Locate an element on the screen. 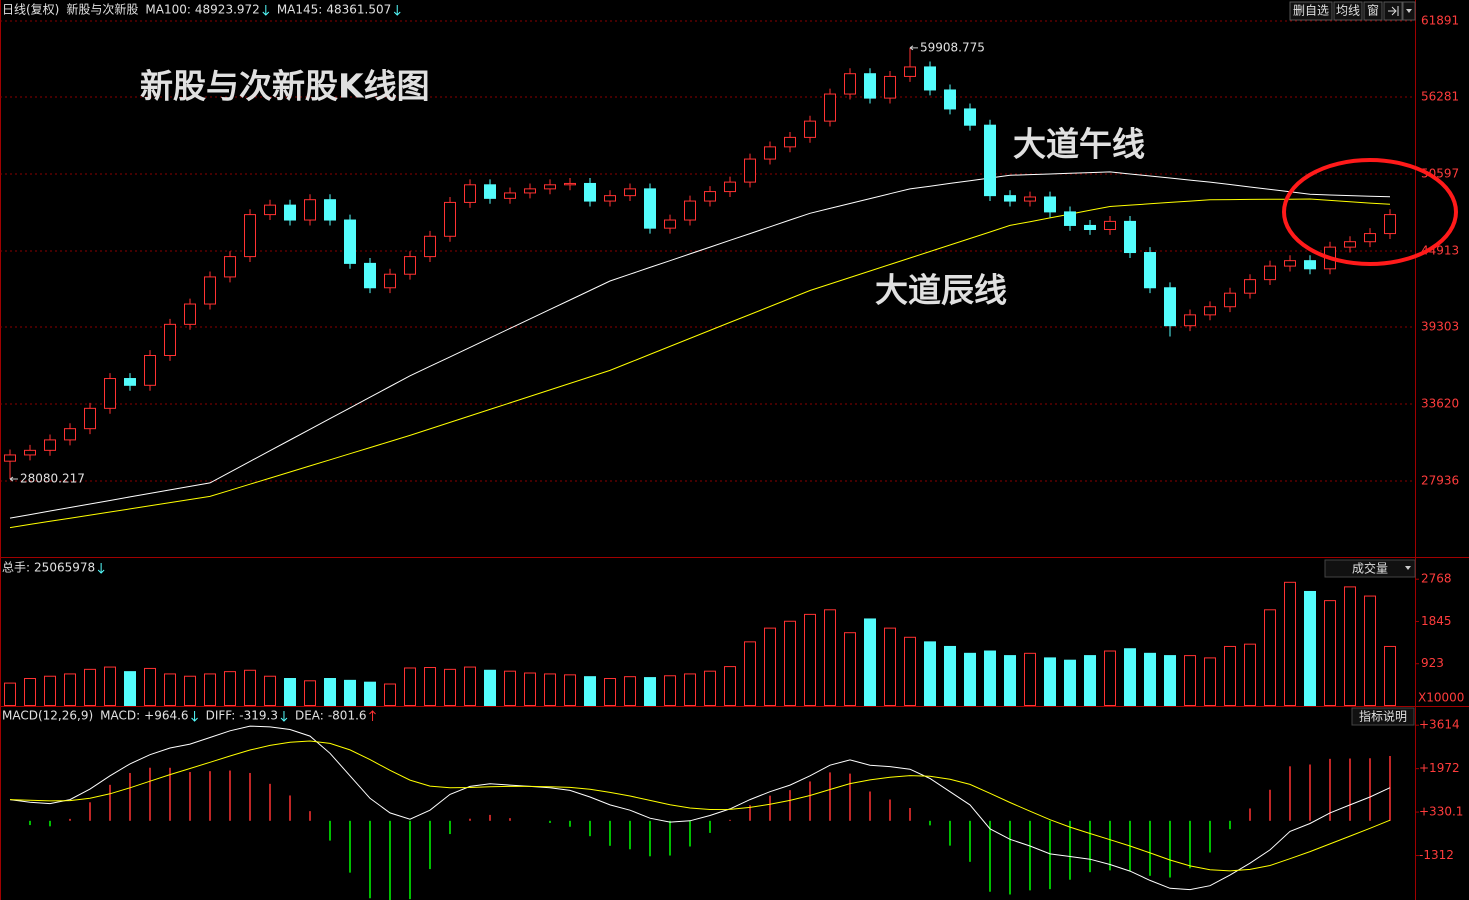 The width and height of the screenshot is (1469, 900). y-tick-label: 56281 is located at coordinates (1440, 97).